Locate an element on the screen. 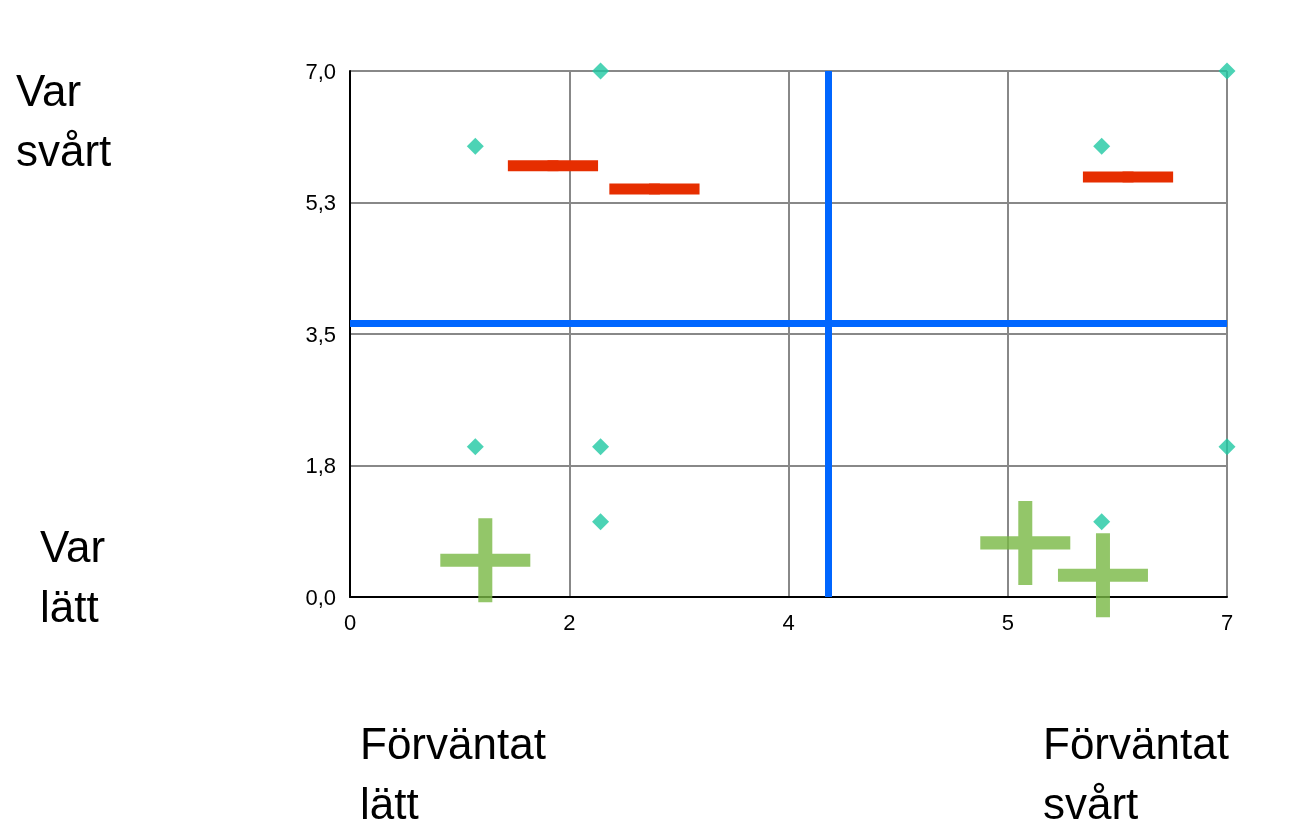 This screenshot has width=1293, height=829. text: Förväntat svårt is located at coordinates (1142, 773).